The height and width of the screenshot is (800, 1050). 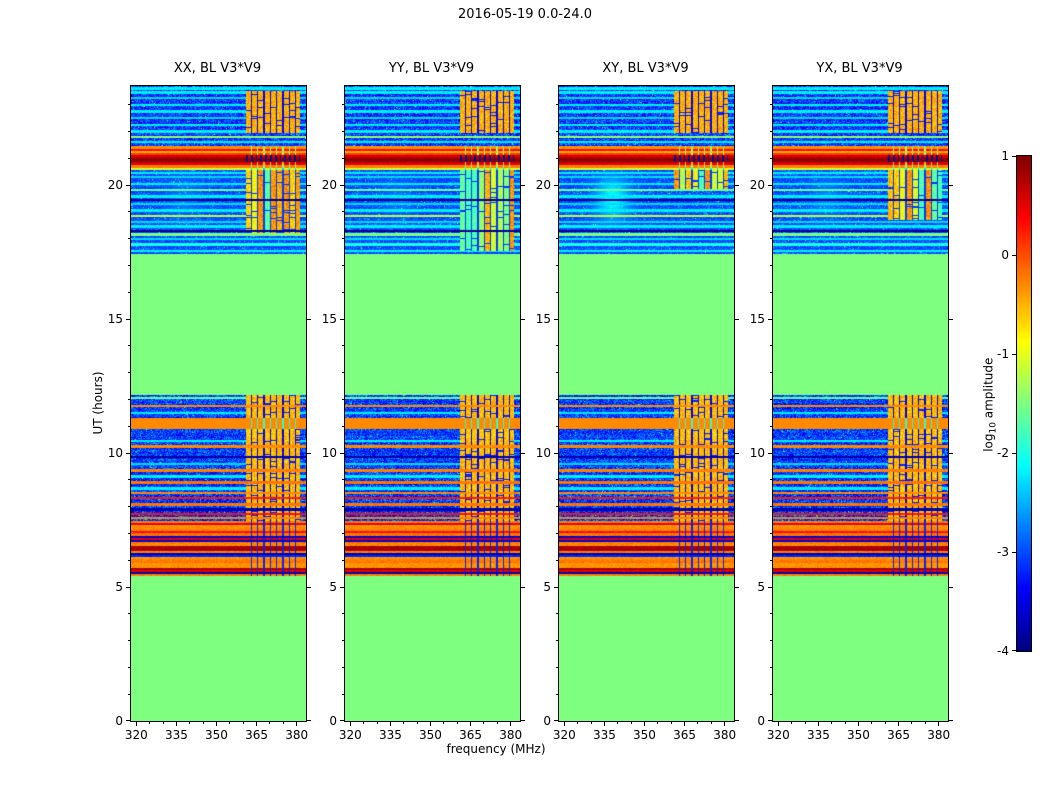 What do you see at coordinates (1003, 651) in the screenshot?
I see `colorbar-tick-label: -4` at bounding box center [1003, 651].